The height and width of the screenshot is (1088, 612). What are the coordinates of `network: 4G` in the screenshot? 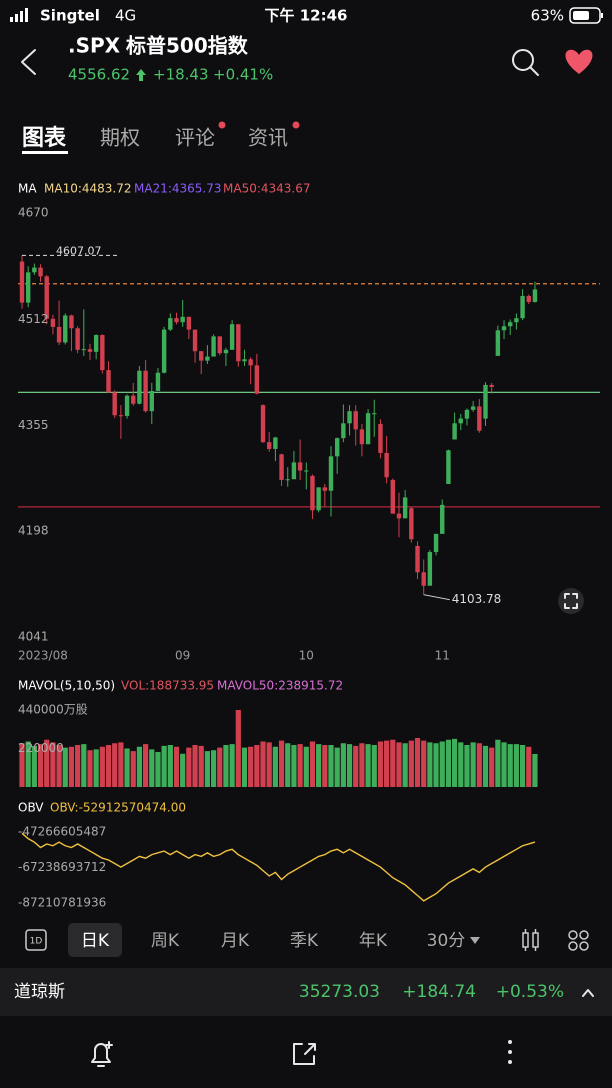 It's located at (125, 16).